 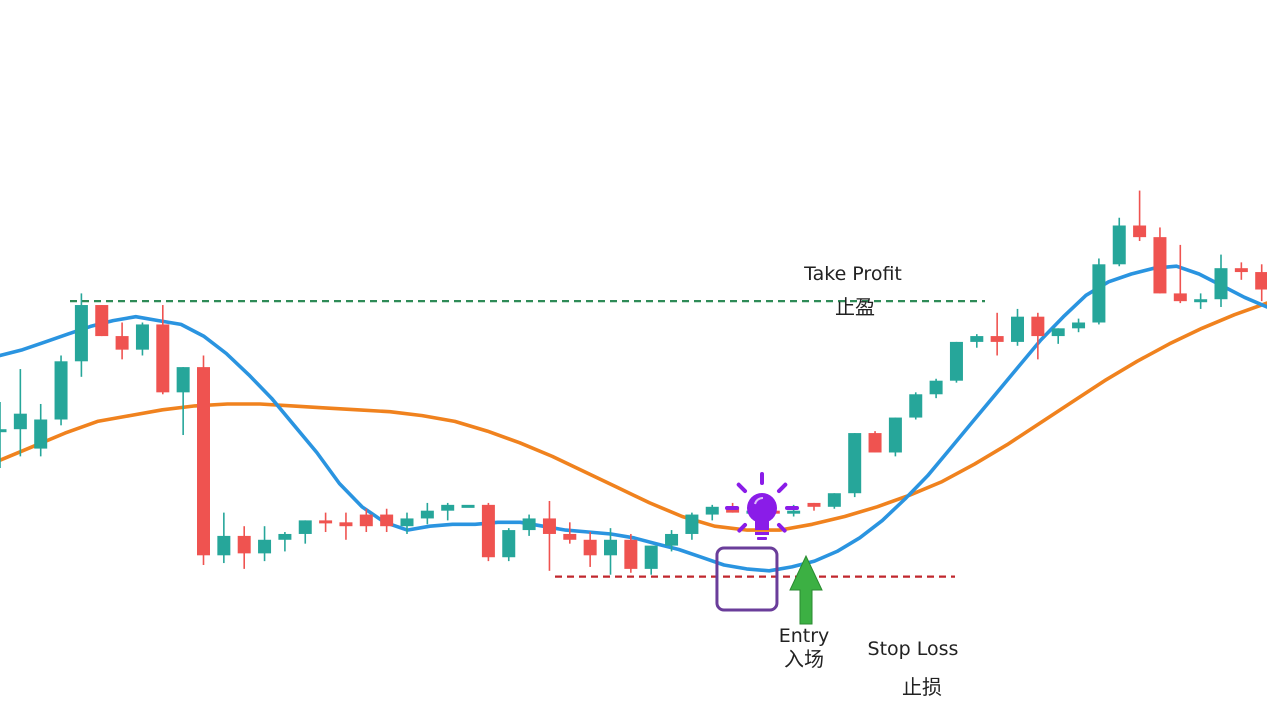 I want to click on entry-markers, so click(x=769, y=548).